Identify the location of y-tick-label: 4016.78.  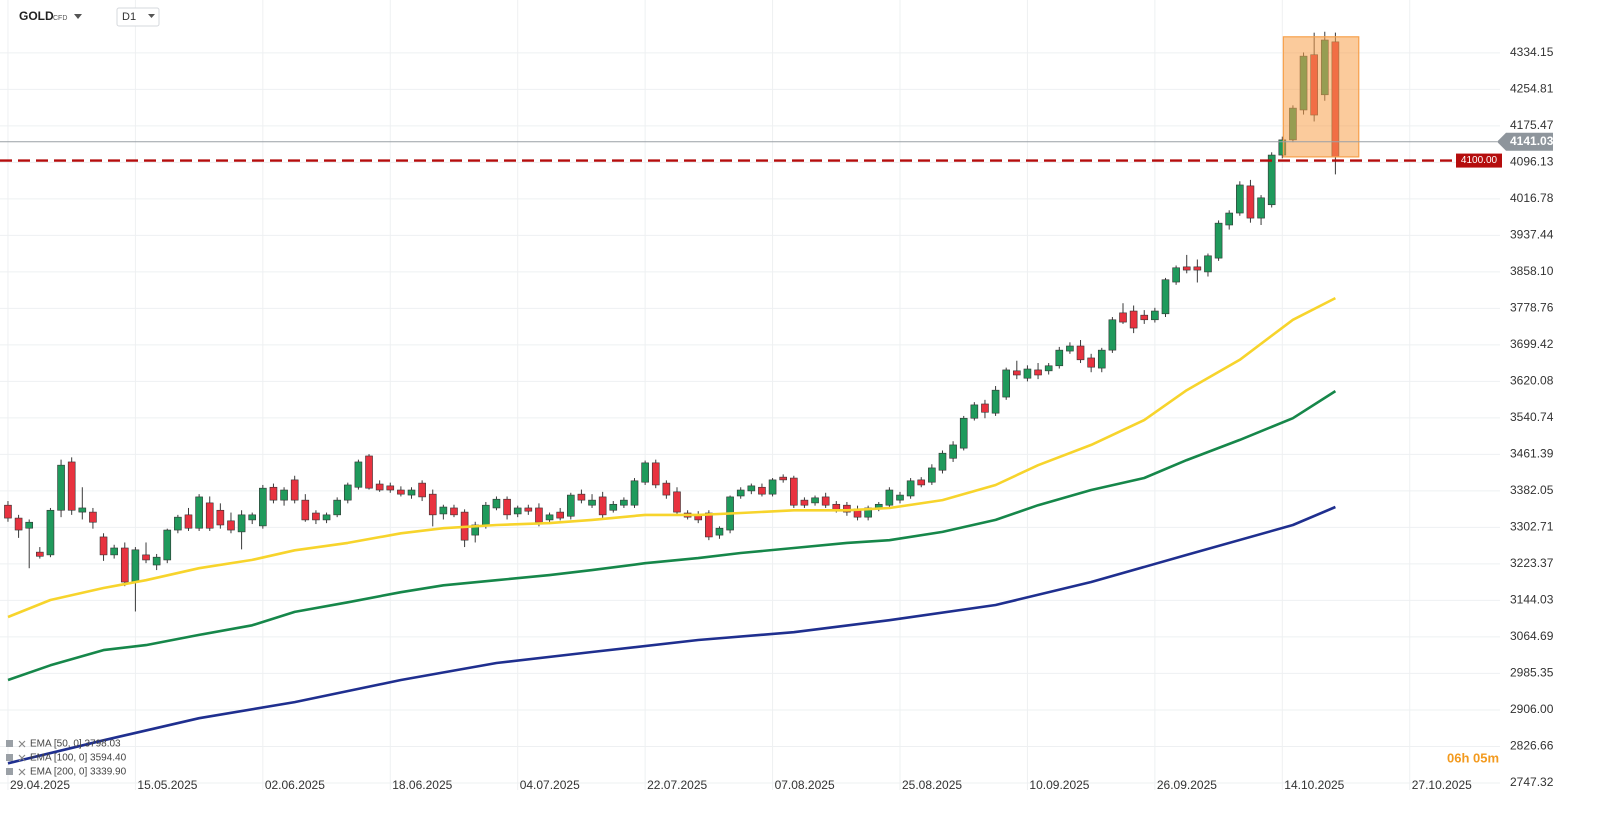
(1532, 198).